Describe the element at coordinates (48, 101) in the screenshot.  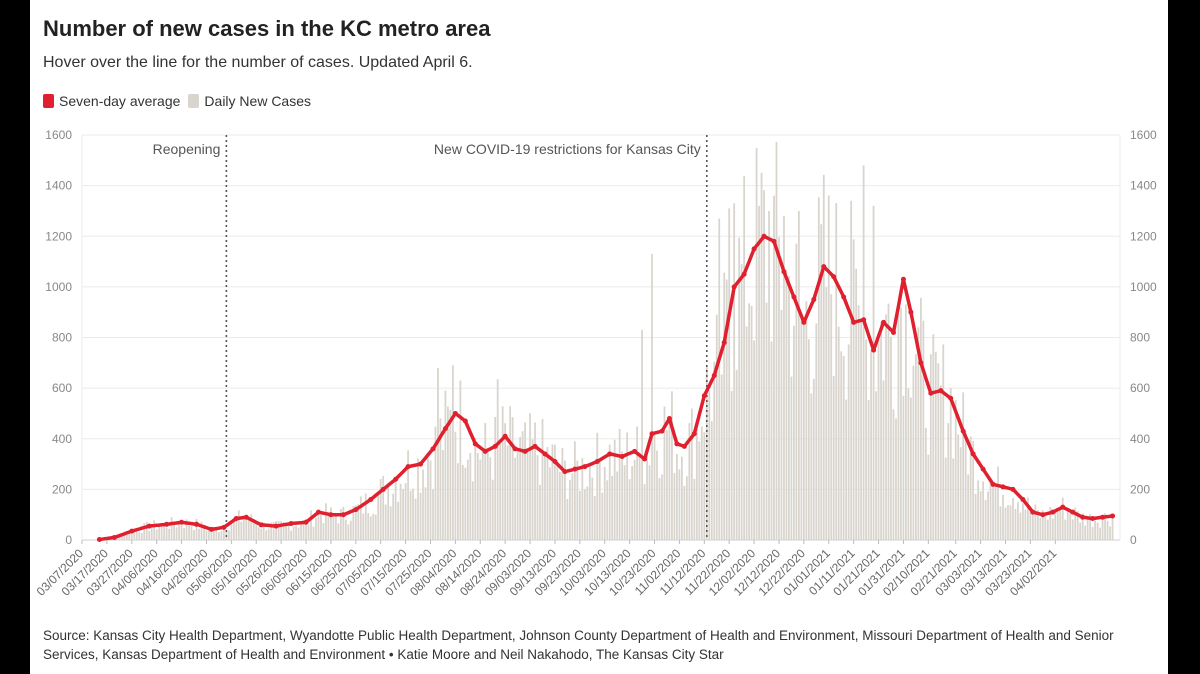
I see `legend-swatch-red` at that location.